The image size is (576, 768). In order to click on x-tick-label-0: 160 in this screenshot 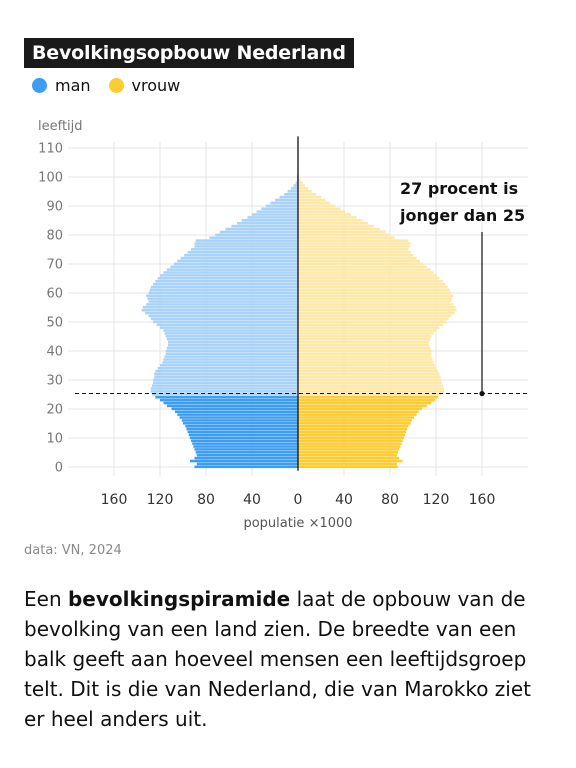, I will do `click(114, 500)`.